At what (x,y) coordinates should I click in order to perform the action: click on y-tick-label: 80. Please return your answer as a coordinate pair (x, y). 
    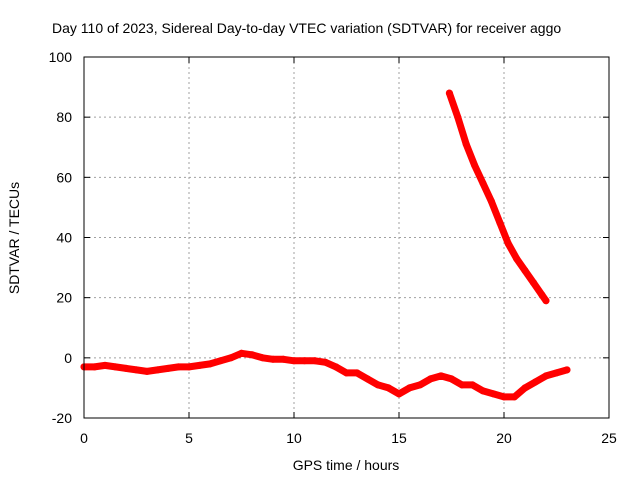
    Looking at the image, I should click on (64, 117).